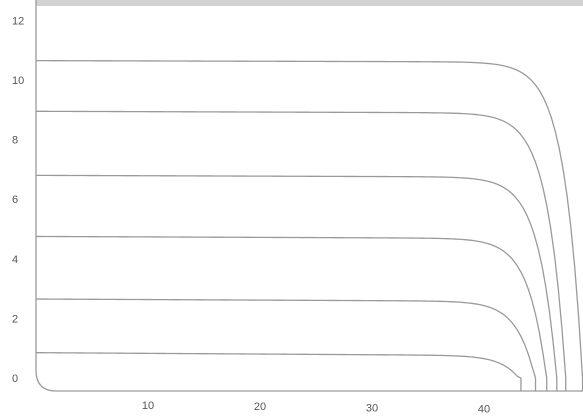 The height and width of the screenshot is (417, 583). What do you see at coordinates (15, 141) in the screenshot?
I see `y-tick-label: 8` at bounding box center [15, 141].